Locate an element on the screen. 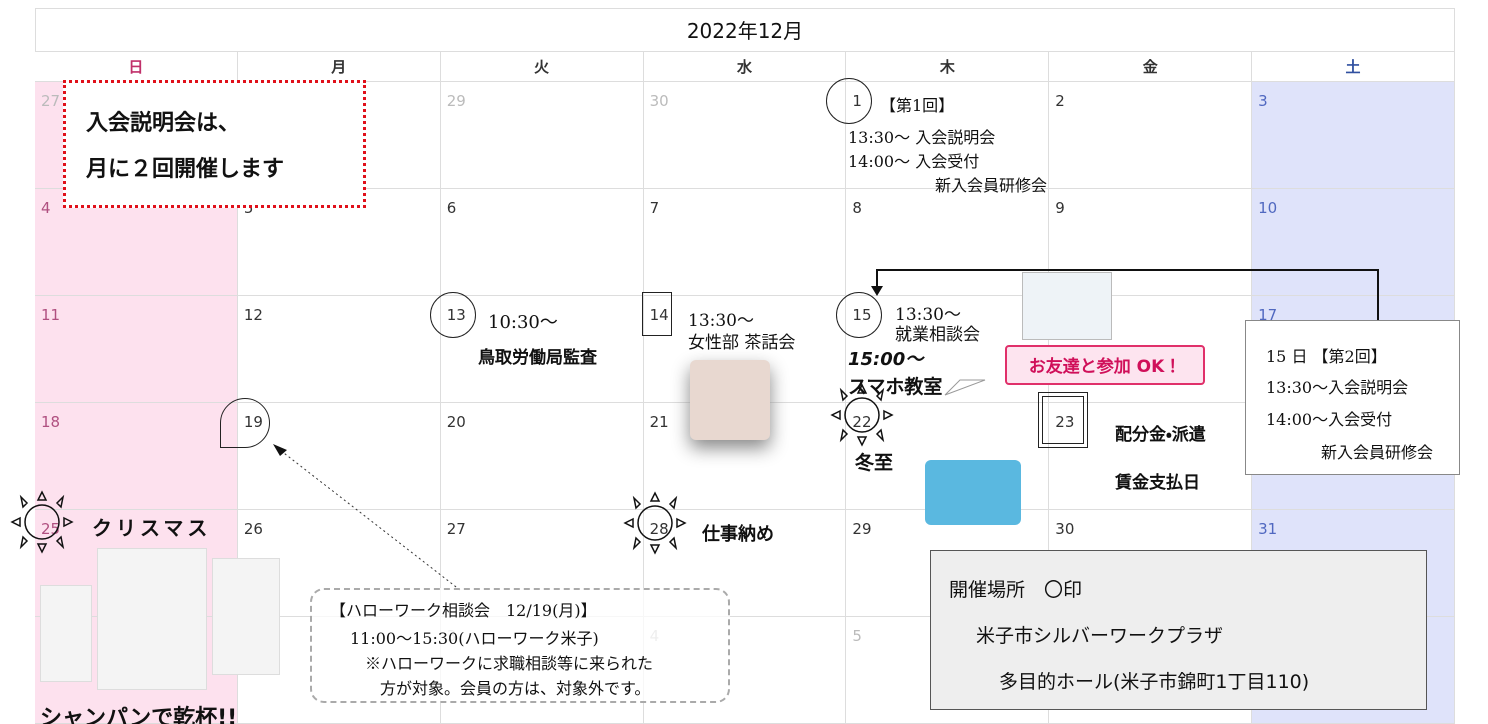 Image resolution: width=1488 pixels, height=724 pixels. date-number: 2 is located at coordinates (1060, 101).